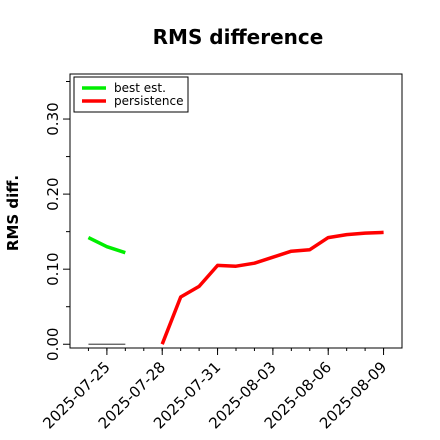  Describe the element at coordinates (148, 101) in the screenshot. I see `legend-label-persistence: persistence` at that location.